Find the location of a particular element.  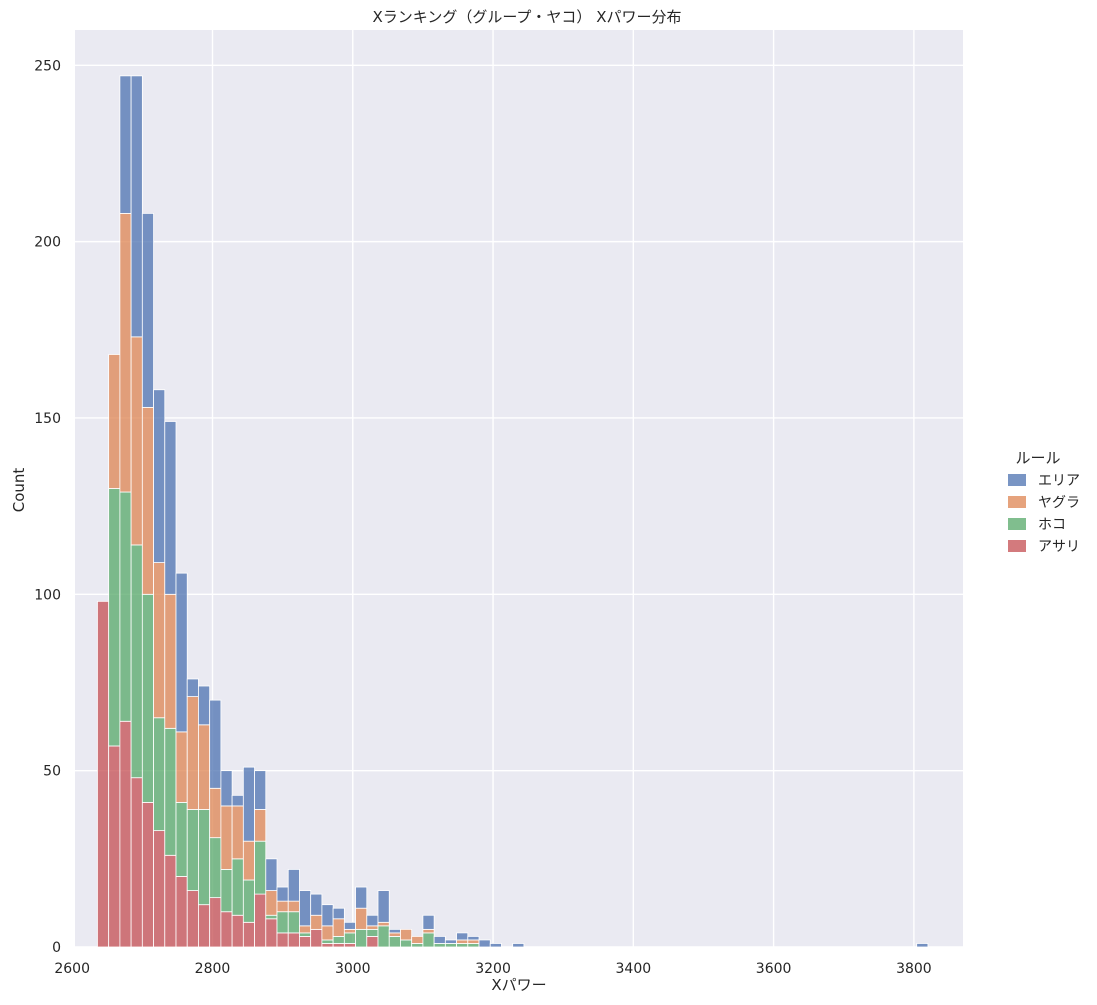

y-tick-label: 150 is located at coordinates (47, 419).